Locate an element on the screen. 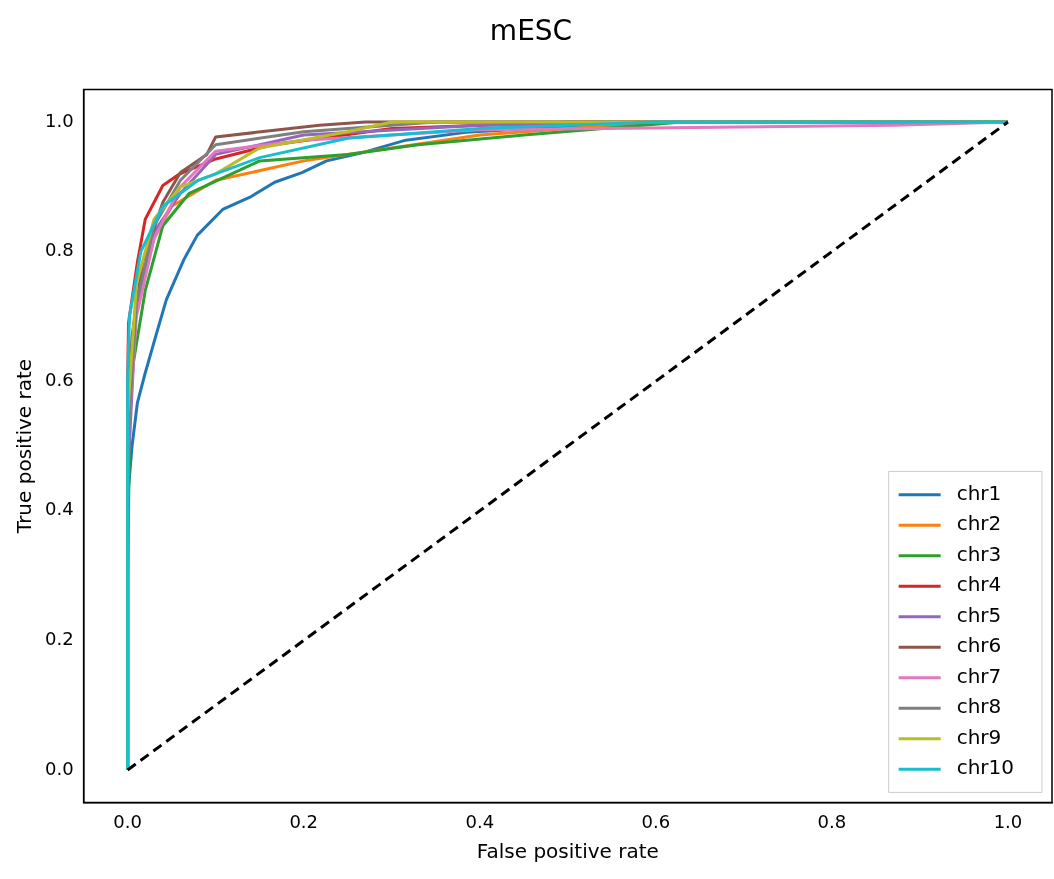 Image resolution: width=1054 pixels, height=879 pixels. y-axis-title: True positive rate is located at coordinates (24, 446).